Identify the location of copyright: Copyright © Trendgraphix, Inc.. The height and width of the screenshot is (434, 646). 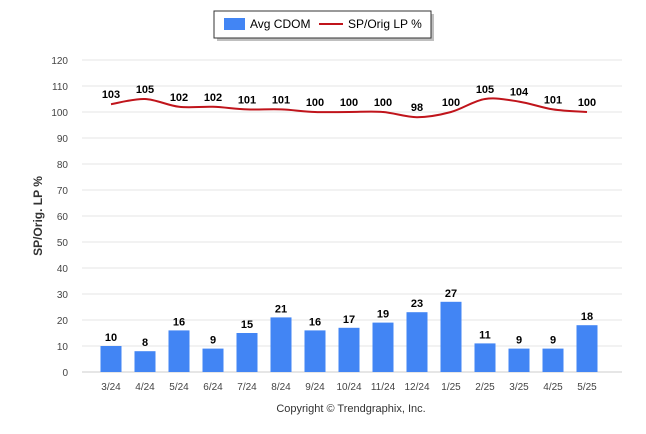
(350, 409).